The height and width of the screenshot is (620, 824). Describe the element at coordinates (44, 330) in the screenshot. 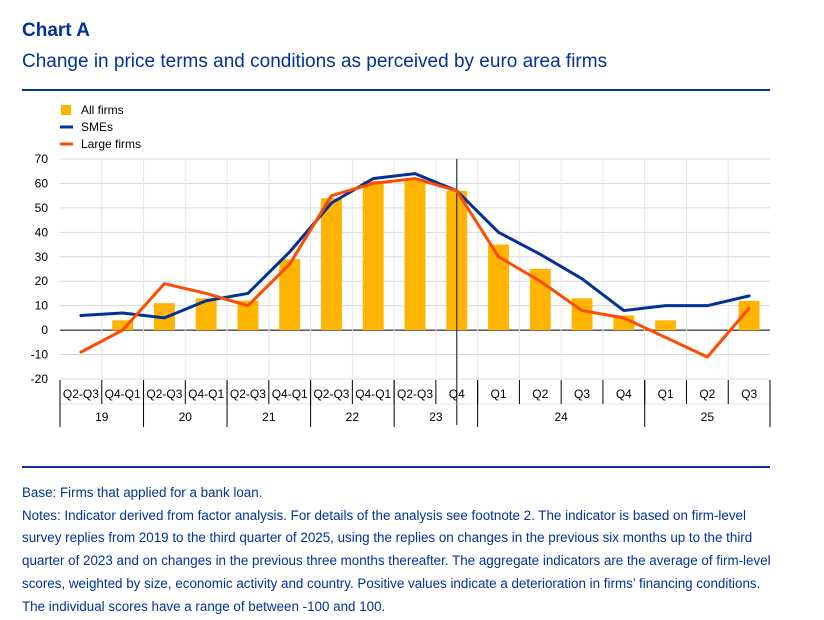

I see `y-tick-label: 0` at that location.